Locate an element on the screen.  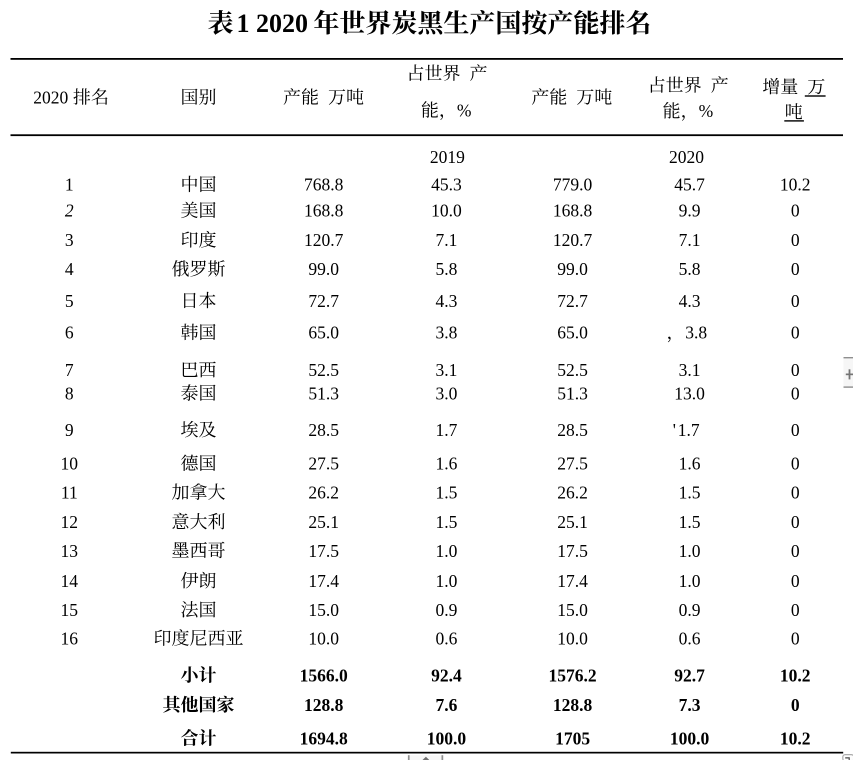
svg-text: 1694.8 is located at coordinates (324, 738).